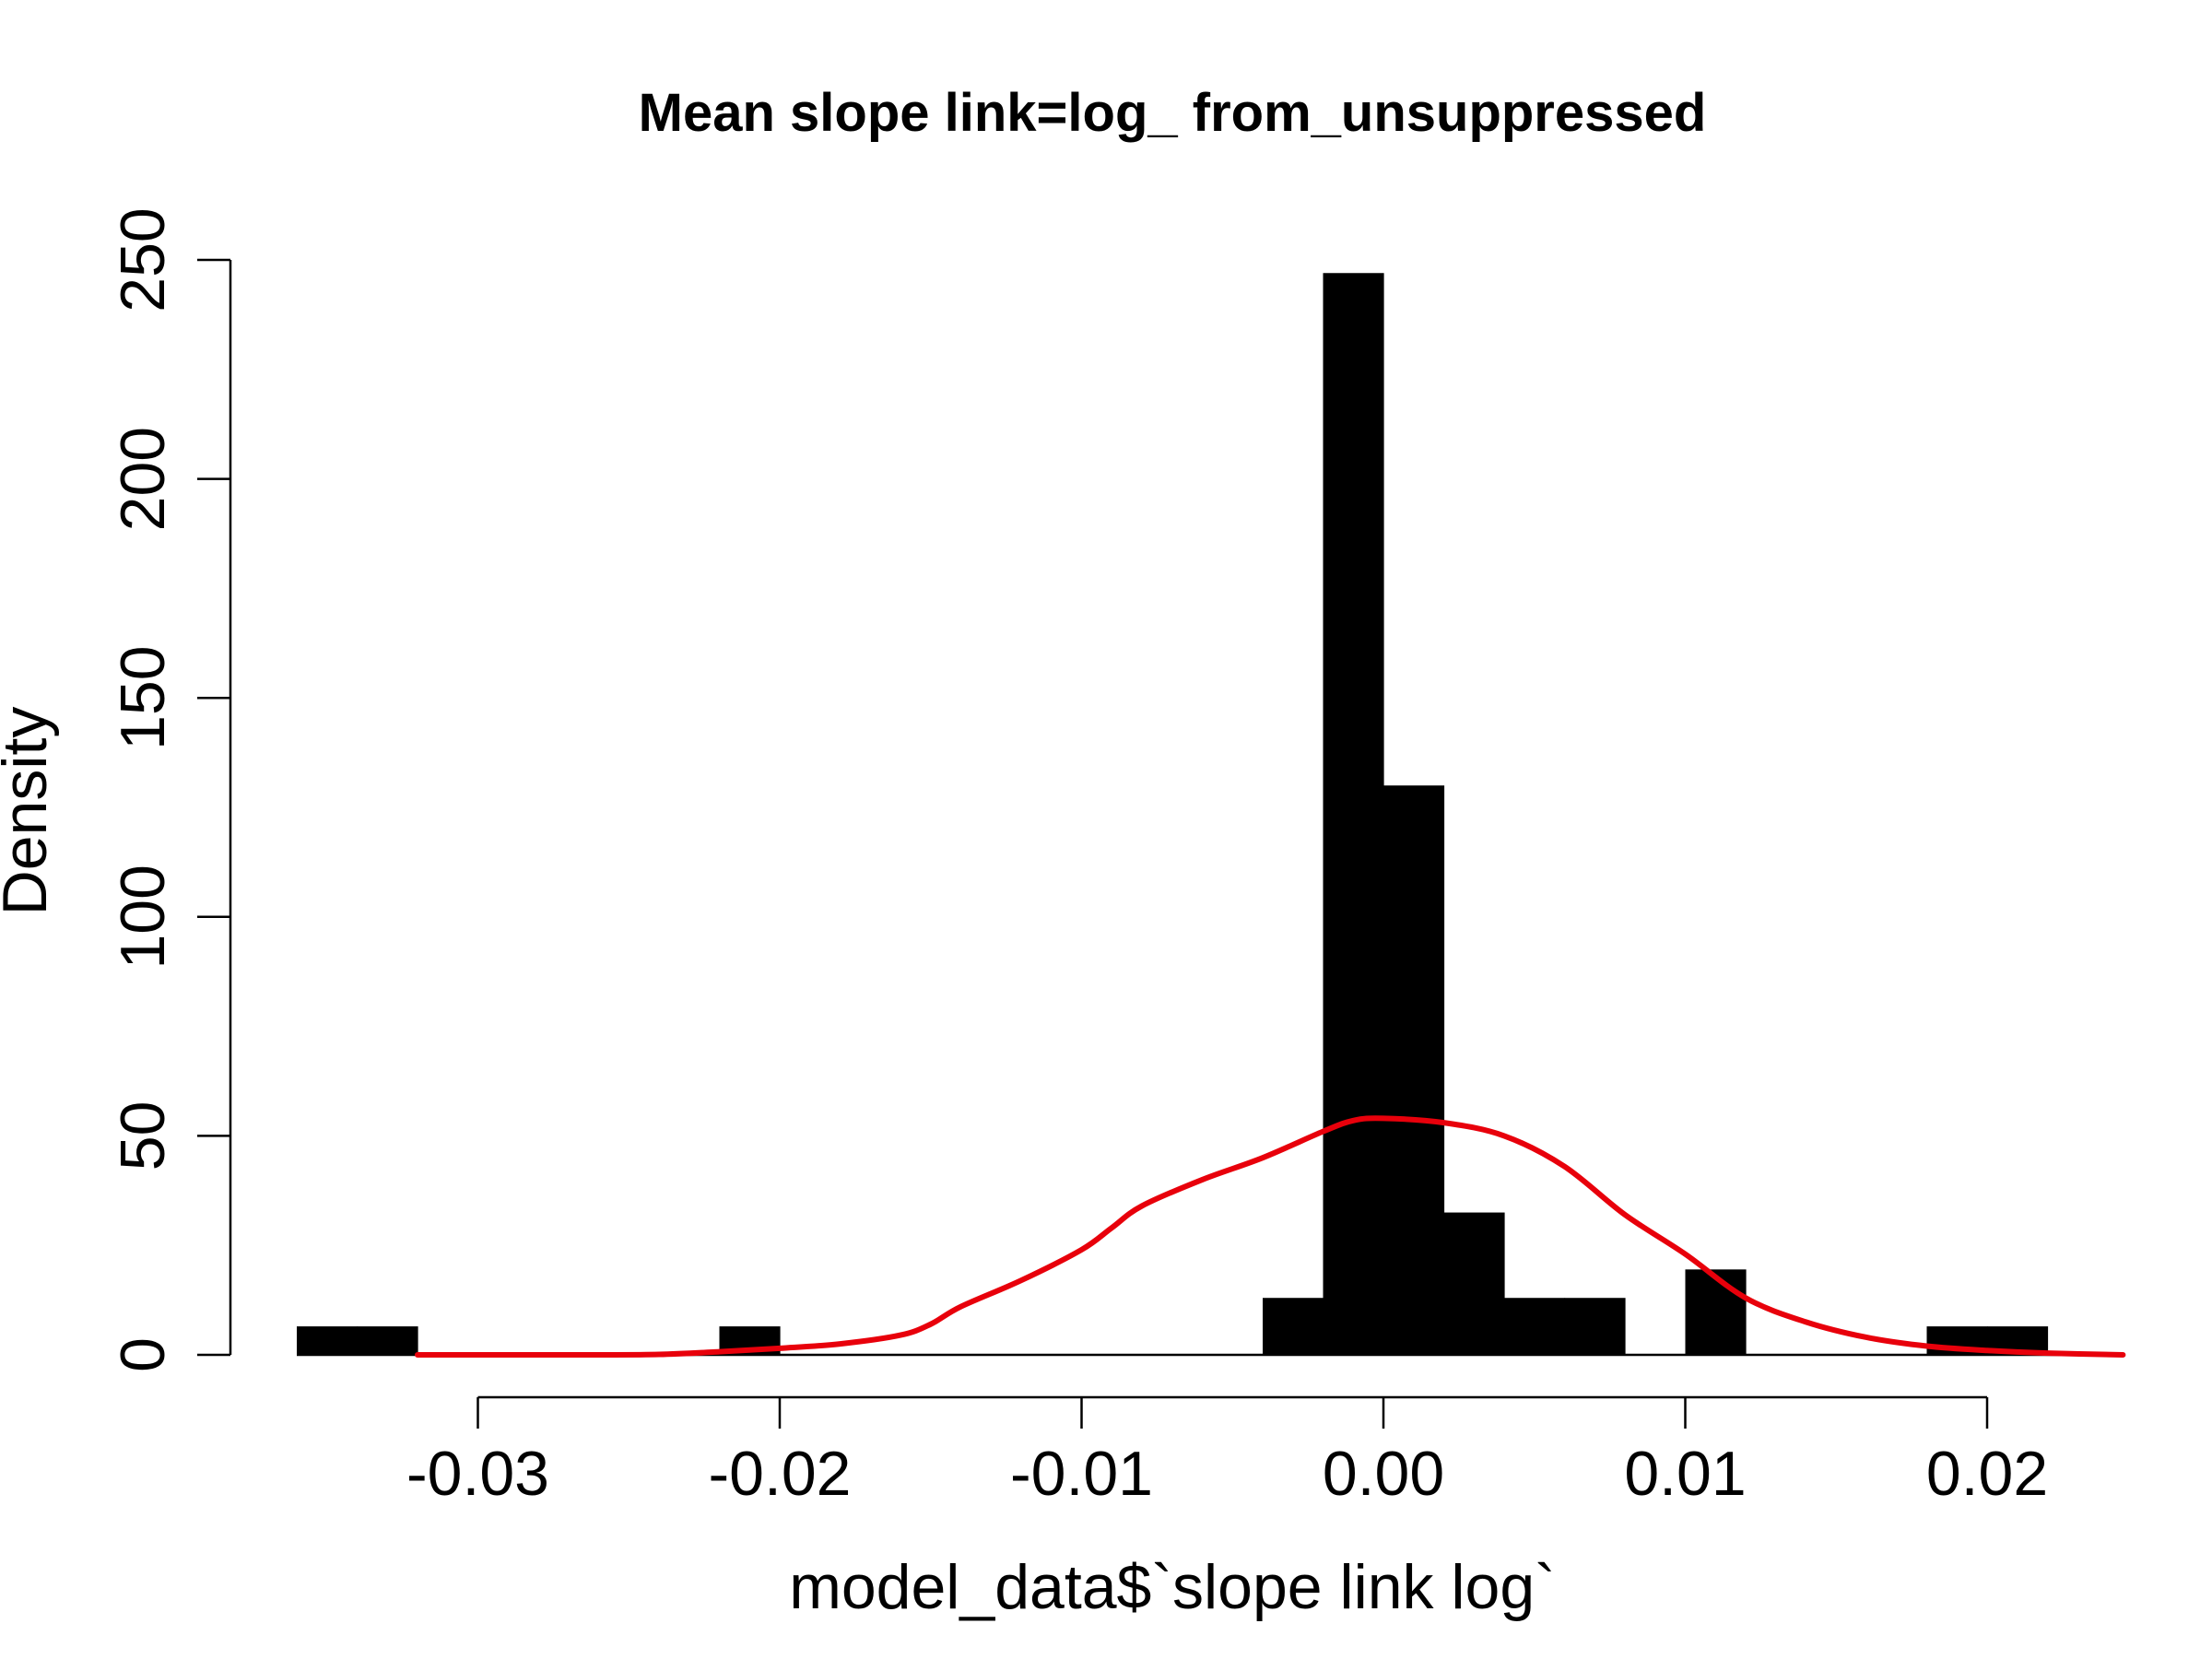 The width and height of the screenshot is (2212, 1659). I want to click on x-axis: -0.03 -0.02 -0.01 0.00 0.01 0.02, so click(1227, 1452).